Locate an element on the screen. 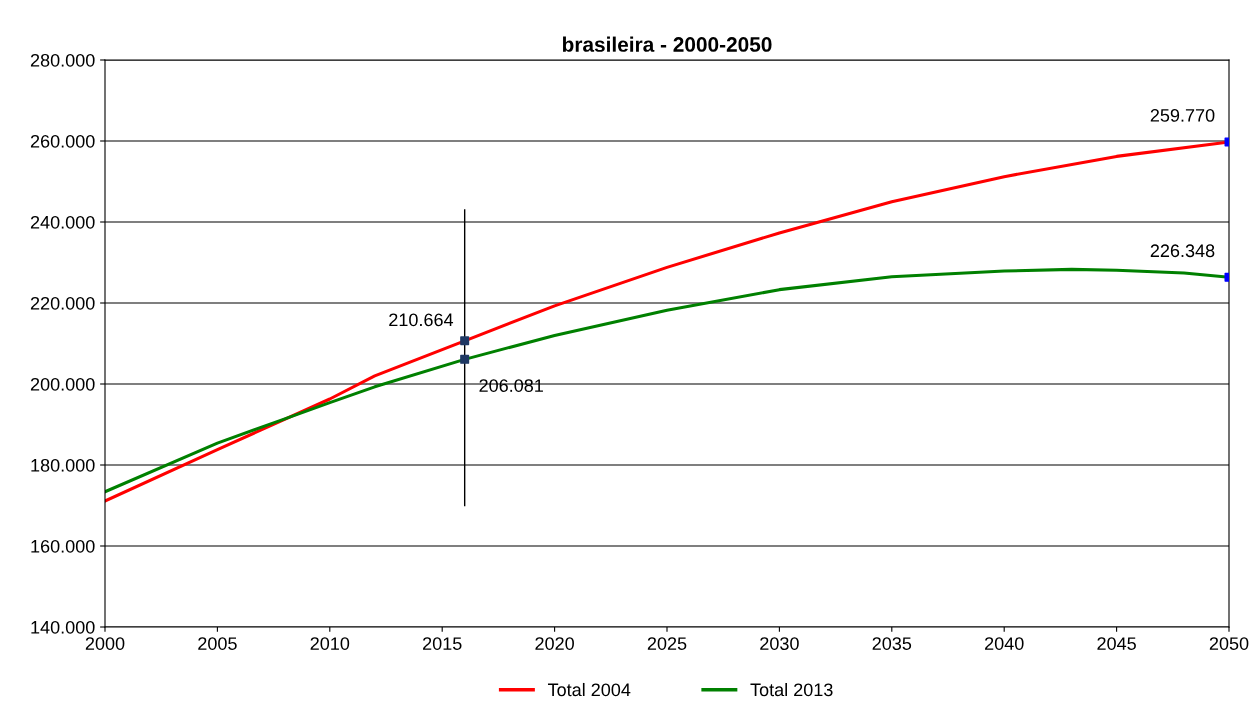 This screenshot has width=1258, height=710. data-label: 226.348 is located at coordinates (1182, 251).